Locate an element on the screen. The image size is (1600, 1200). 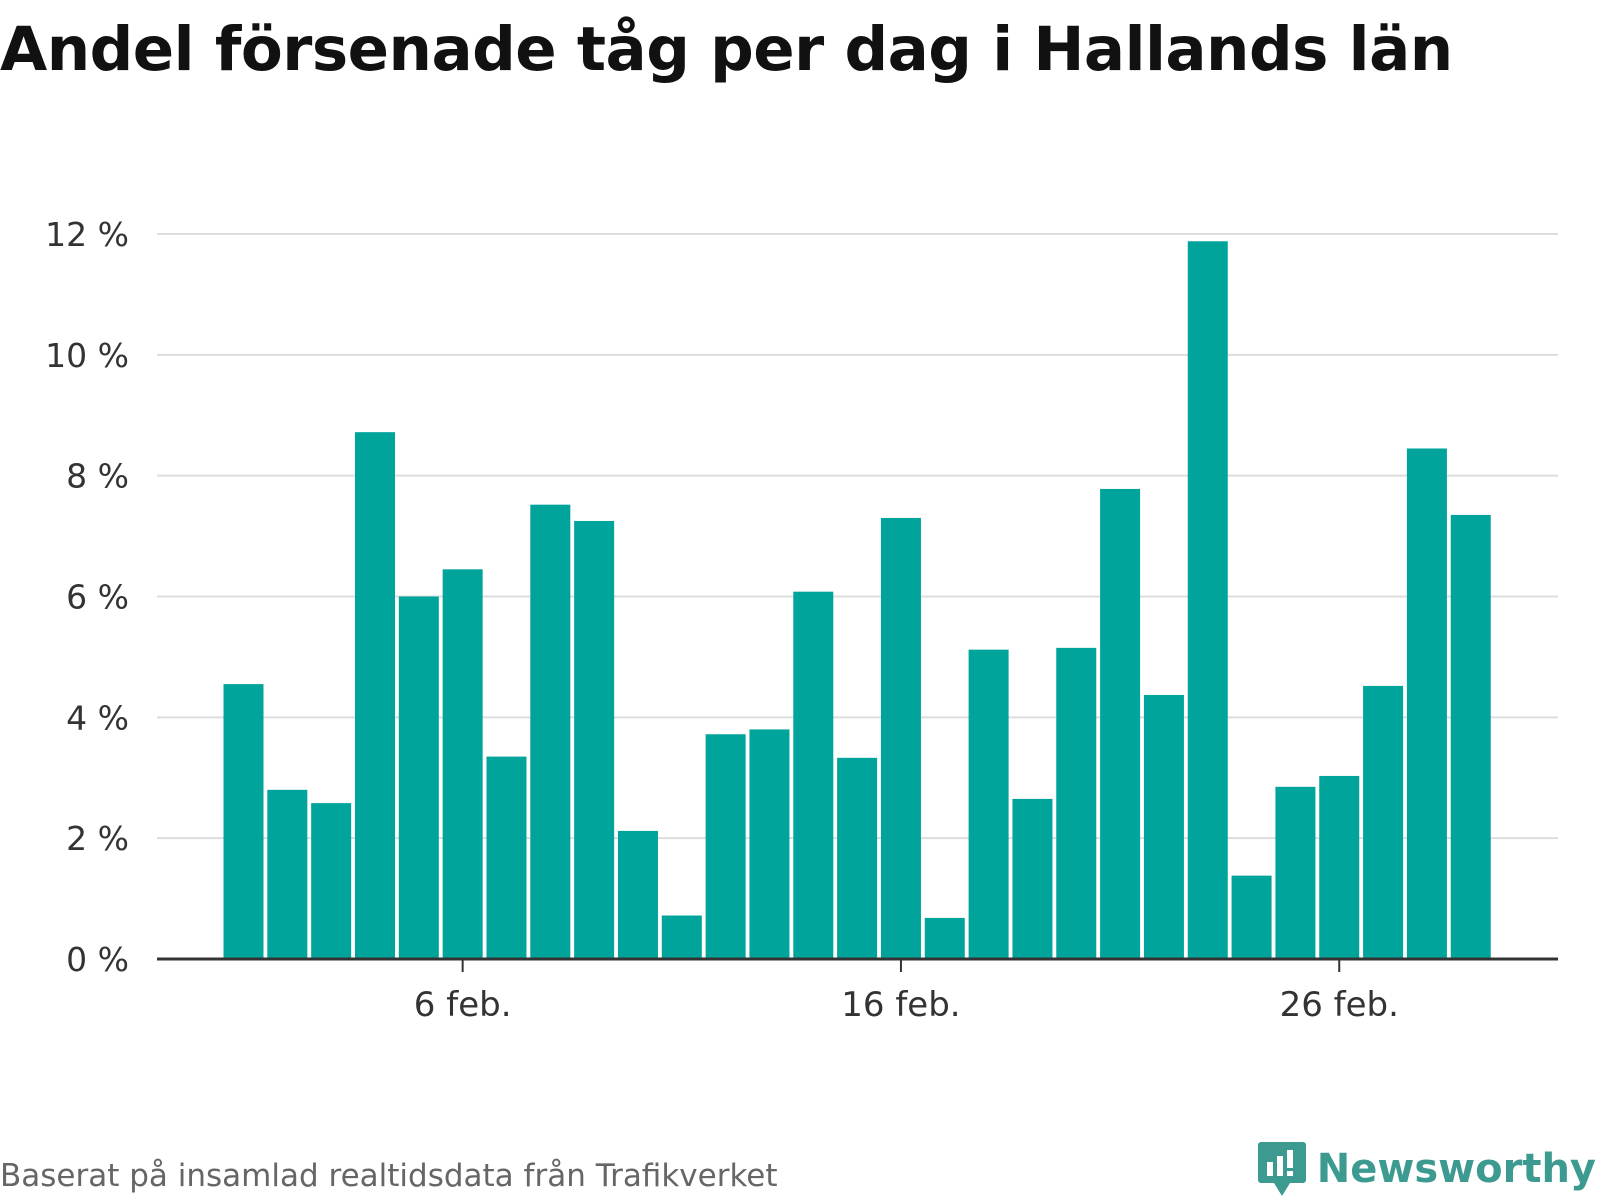
newsworthy-logo-icon is located at coordinates (1281, 1169).